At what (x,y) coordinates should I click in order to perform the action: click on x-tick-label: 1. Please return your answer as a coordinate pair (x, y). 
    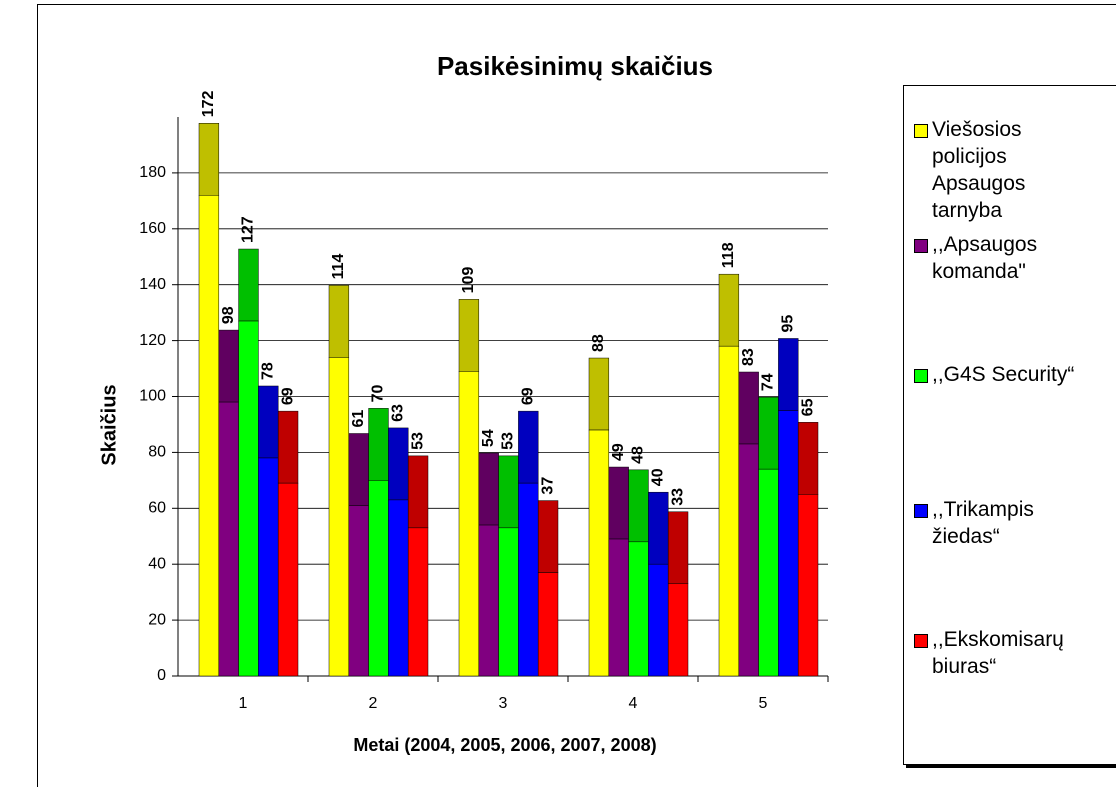
    Looking at the image, I should click on (243, 703).